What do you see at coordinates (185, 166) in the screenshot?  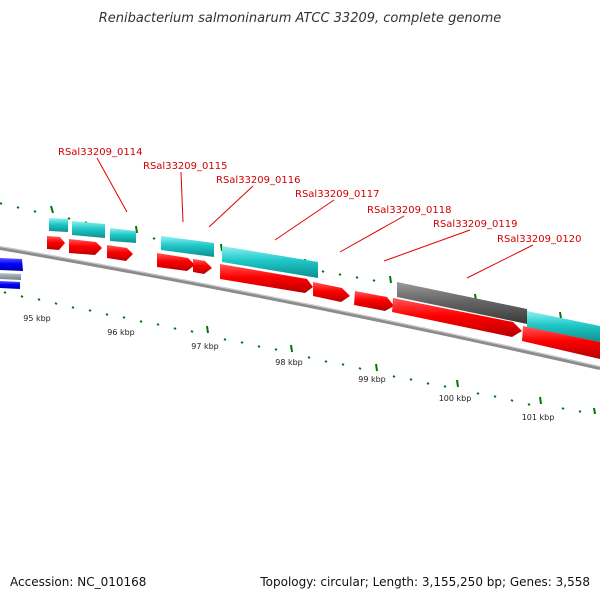 I see `gene-label-rsal33209-0115: RSal33209_0115` at bounding box center [185, 166].